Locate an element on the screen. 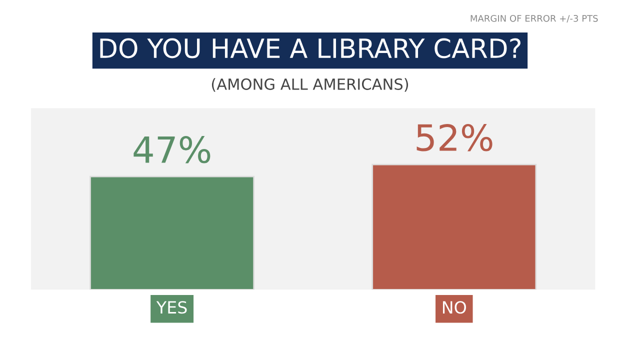 The image size is (620, 349). chart-title: DO YOU HAVE A LIBRARY CARD? is located at coordinates (310, 48).